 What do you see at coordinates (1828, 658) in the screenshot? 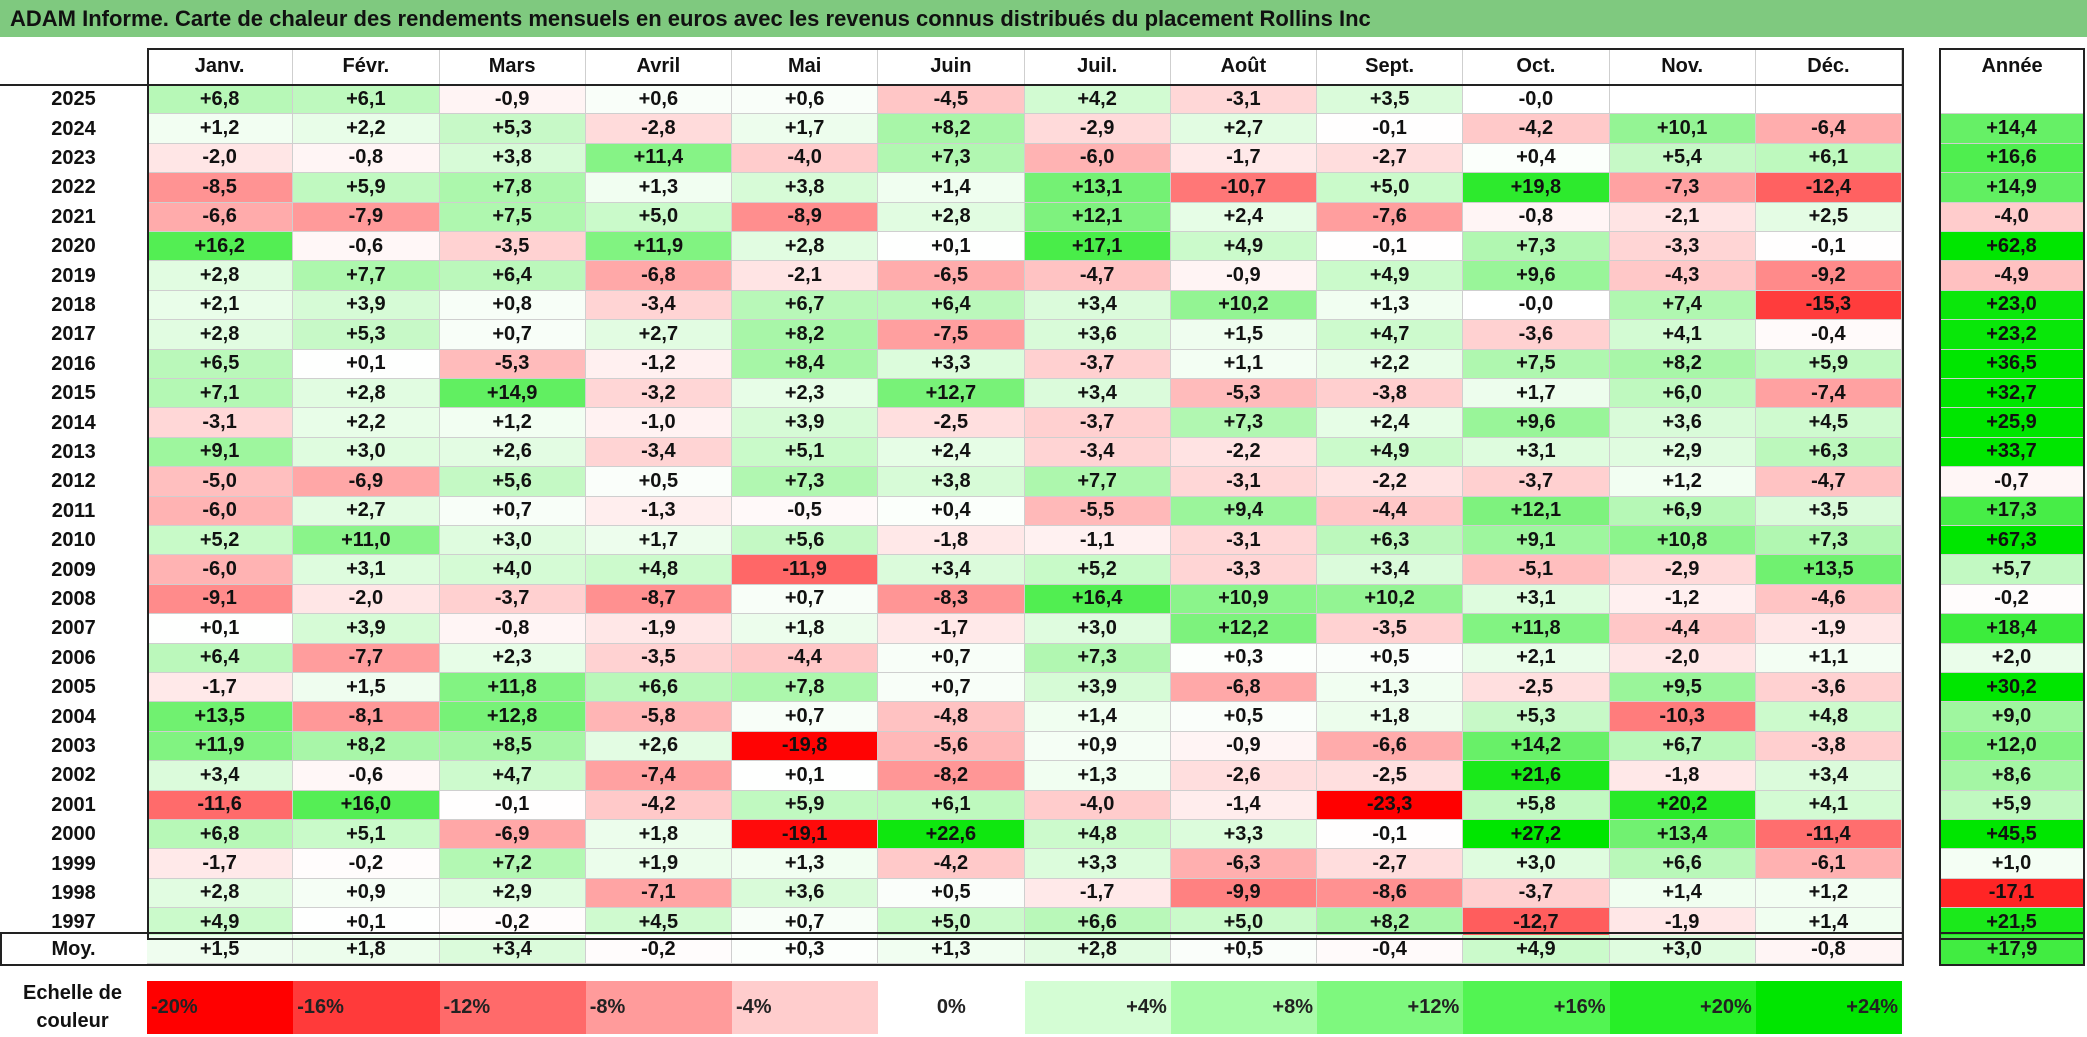
I see `heatmap-cell: +1,1` at bounding box center [1828, 658].